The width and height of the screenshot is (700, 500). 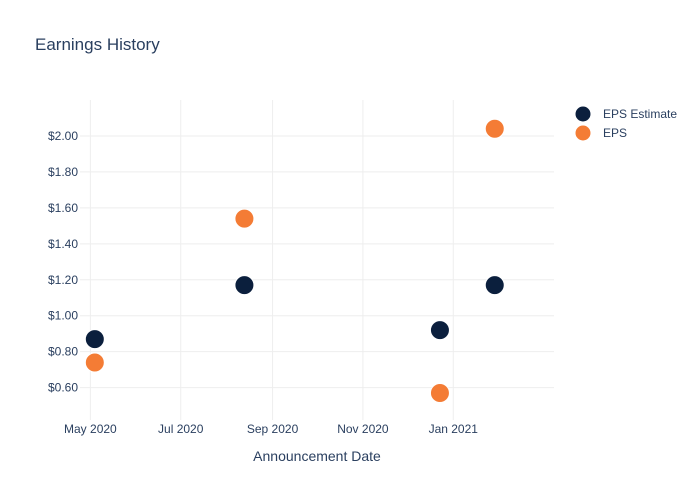 What do you see at coordinates (63, 244) in the screenshot?
I see `y-tick-label: $1.40` at bounding box center [63, 244].